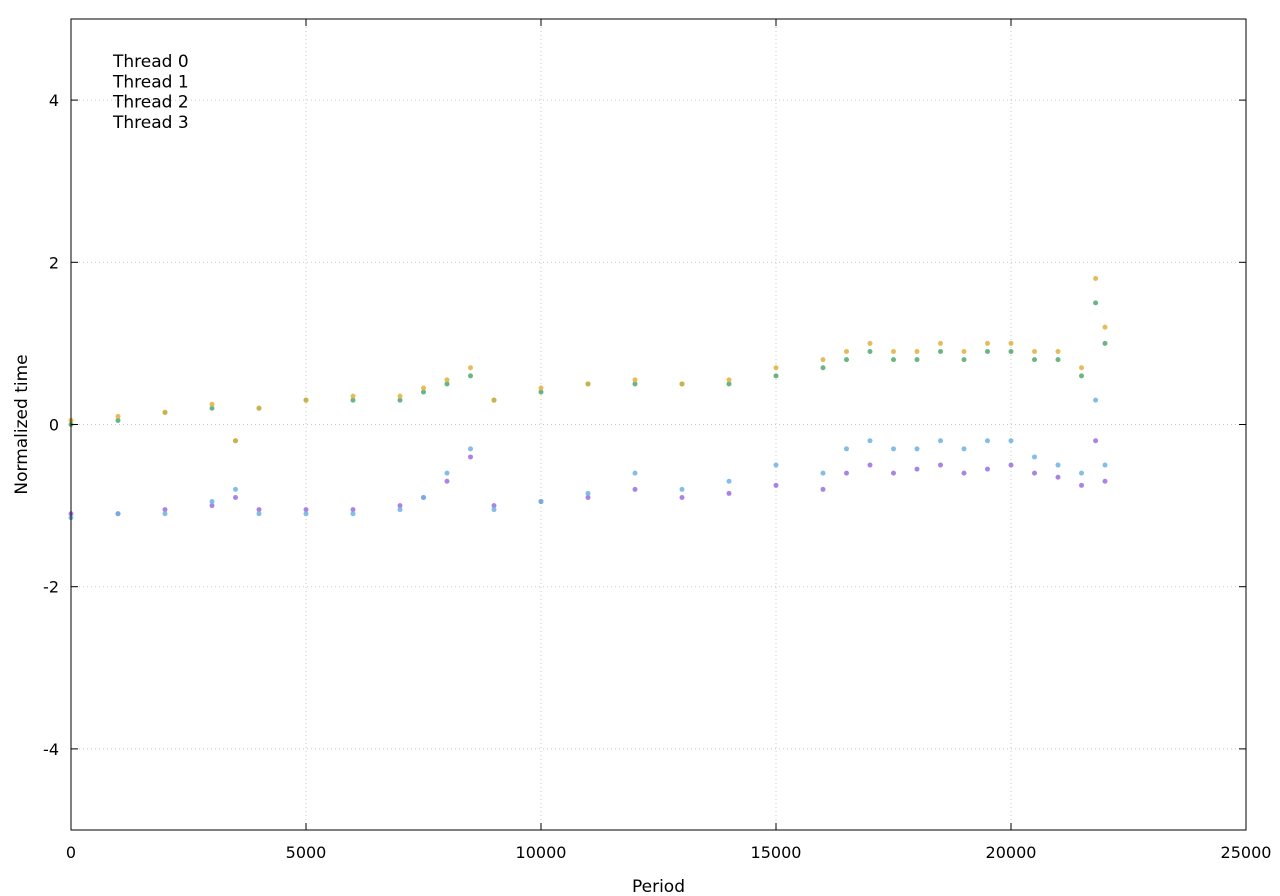  Describe the element at coordinates (150, 103) in the screenshot. I see `legend-entry: Thread 2` at that location.